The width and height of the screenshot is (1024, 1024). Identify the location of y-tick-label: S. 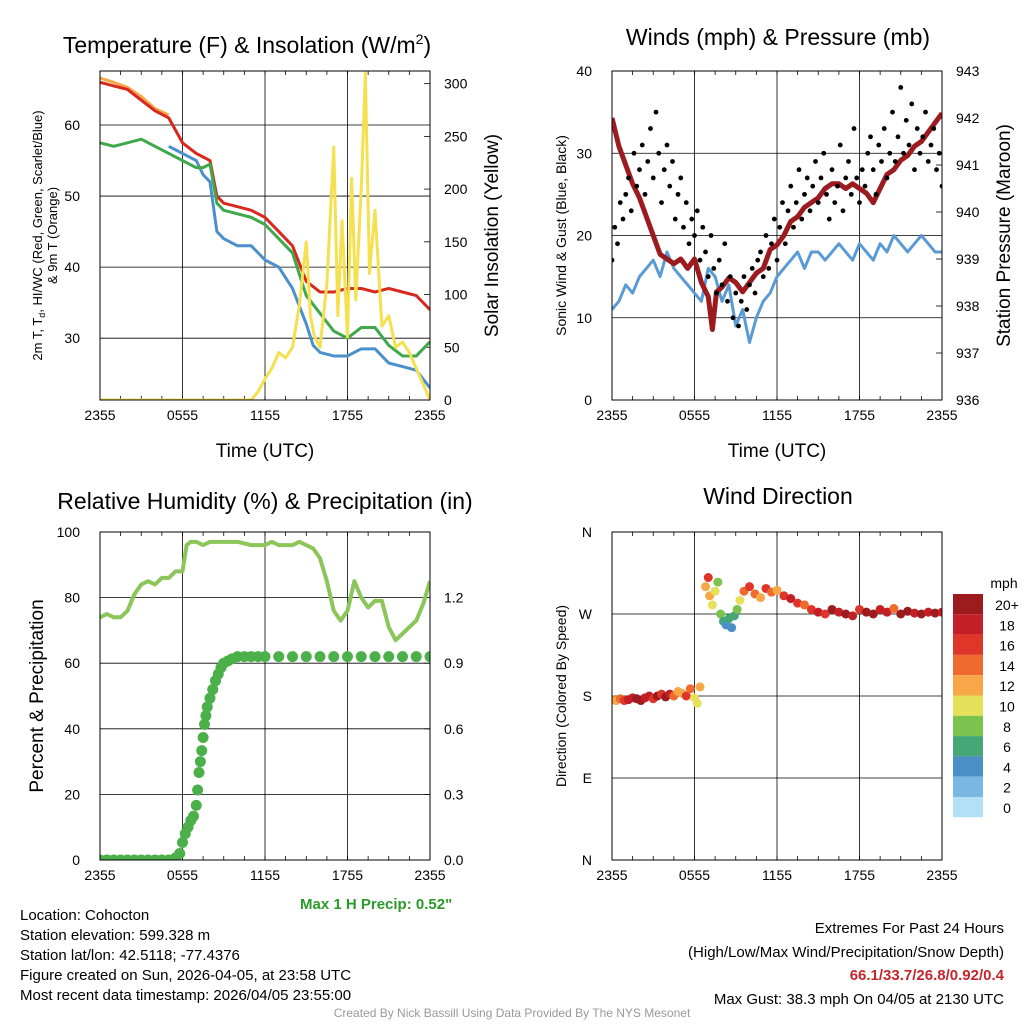
(587, 696).